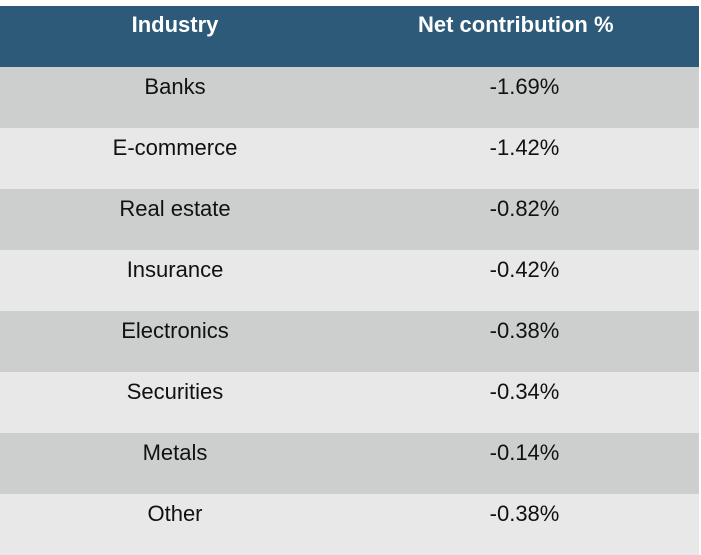 The image size is (701, 555). Describe the element at coordinates (349, 219) in the screenshot. I see `table-row: Real estate -0.82%` at that location.